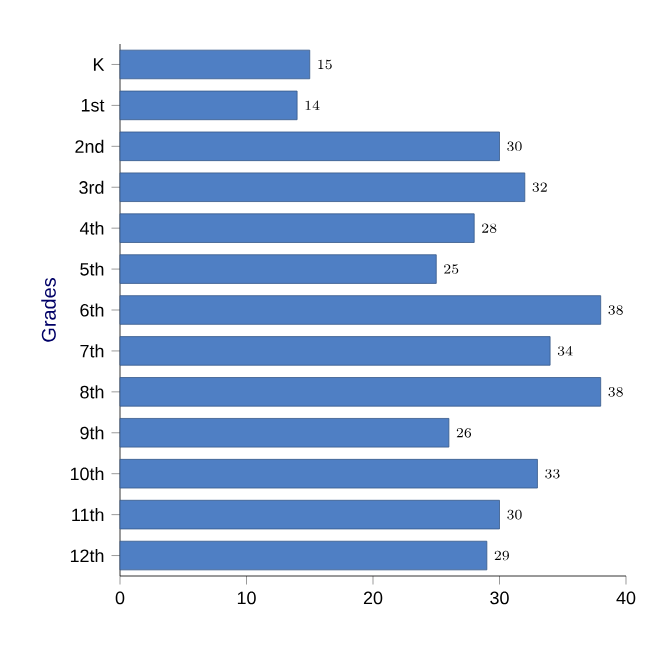 The height and width of the screenshot is (660, 660). Describe the element at coordinates (92, 269) in the screenshot. I see `y-tick-label: 5th` at that location.